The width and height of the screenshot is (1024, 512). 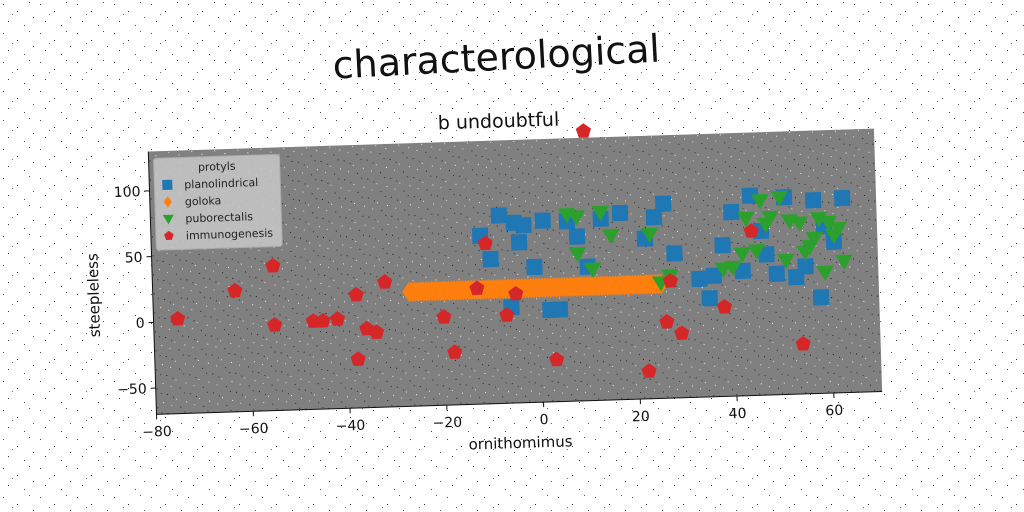 What do you see at coordinates (641, 417) in the screenshot?
I see `x-tick-label: 20` at bounding box center [641, 417].